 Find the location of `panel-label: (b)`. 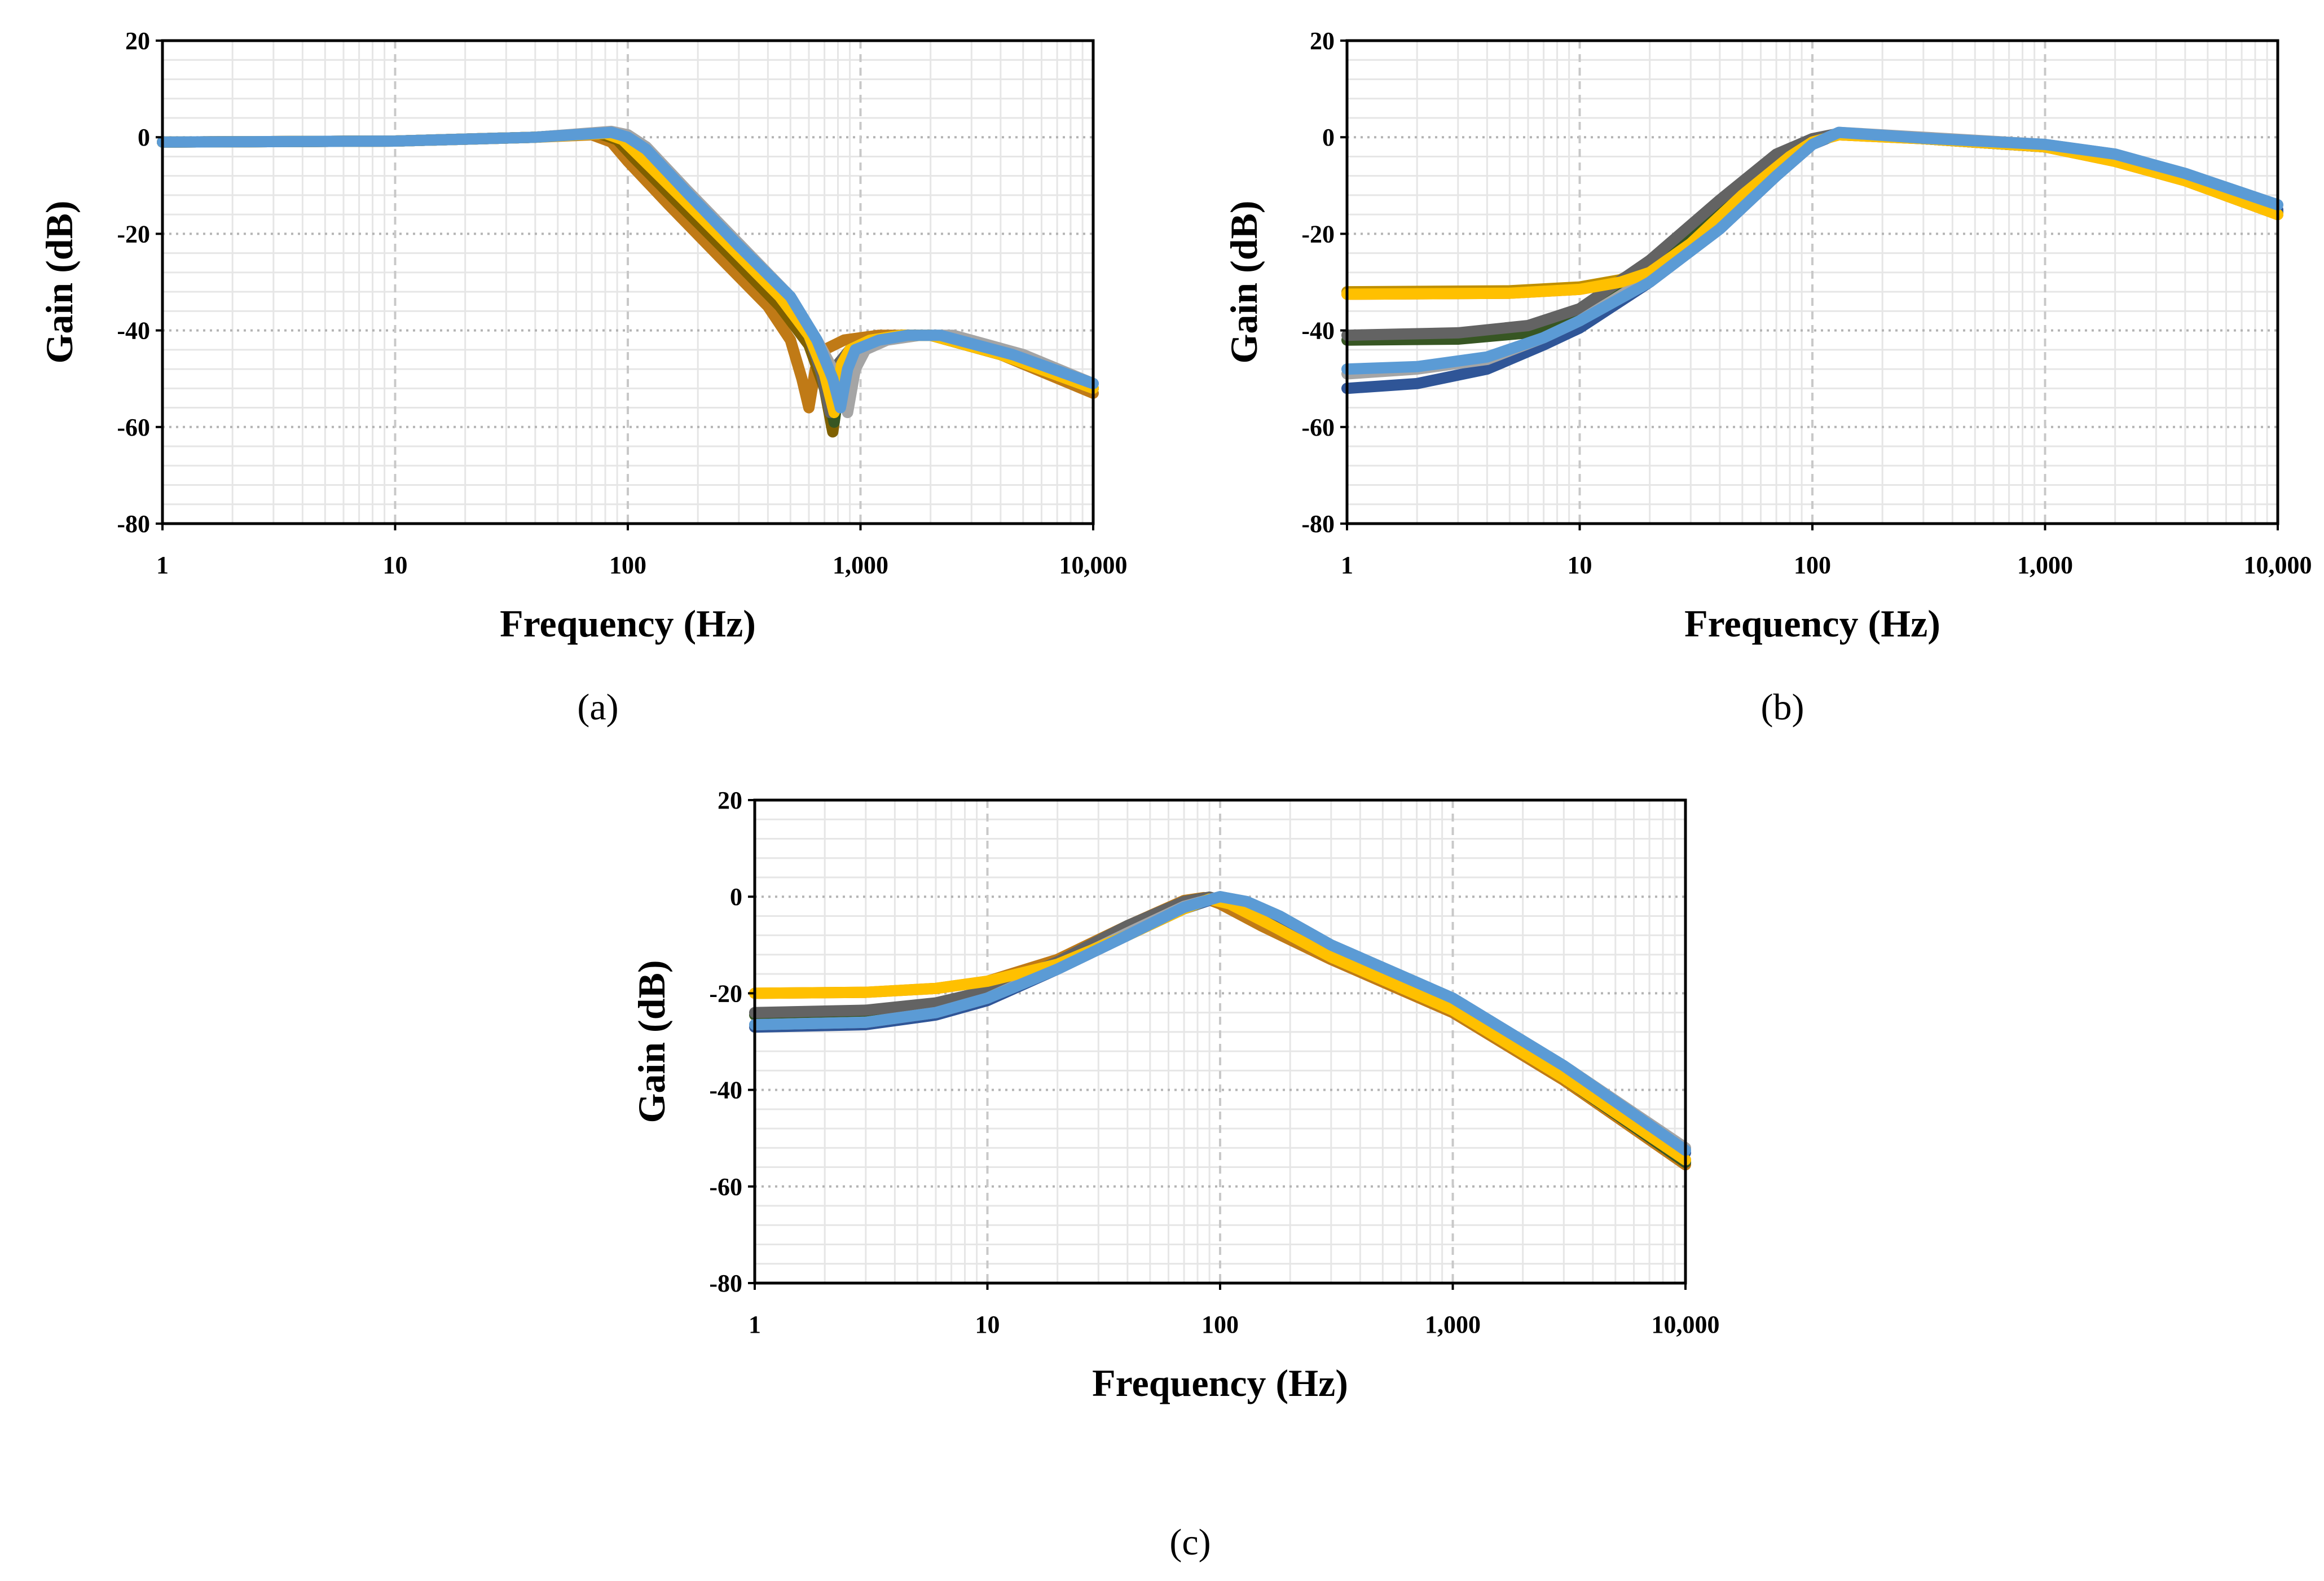

panel-label: (b) is located at coordinates (1782, 707).